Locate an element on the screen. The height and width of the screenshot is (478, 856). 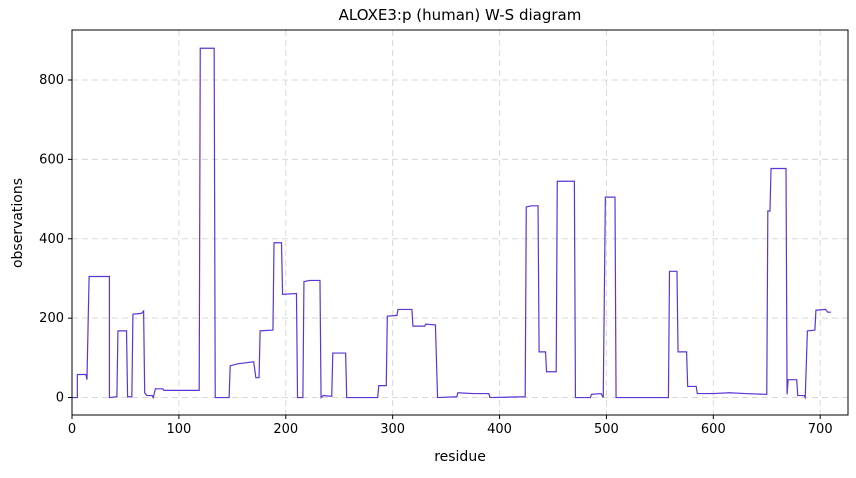
x-tick-label: 100 is located at coordinates (178, 429).